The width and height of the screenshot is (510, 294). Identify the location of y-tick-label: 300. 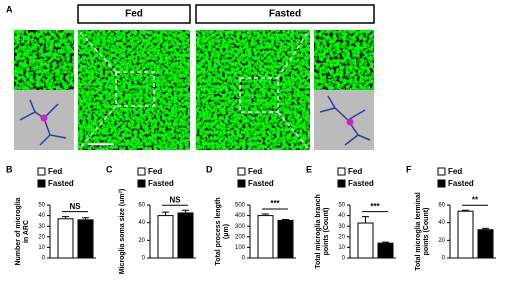
(240, 227).